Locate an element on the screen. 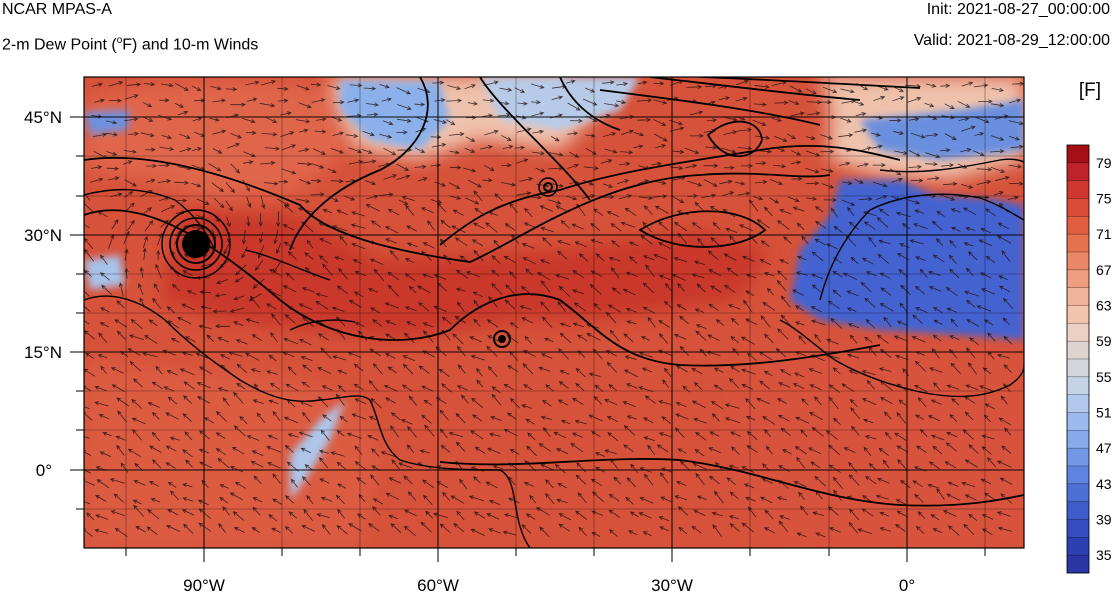 Image resolution: width=1115 pixels, height=596 pixels. colorbar-swatch is located at coordinates (1078, 225).